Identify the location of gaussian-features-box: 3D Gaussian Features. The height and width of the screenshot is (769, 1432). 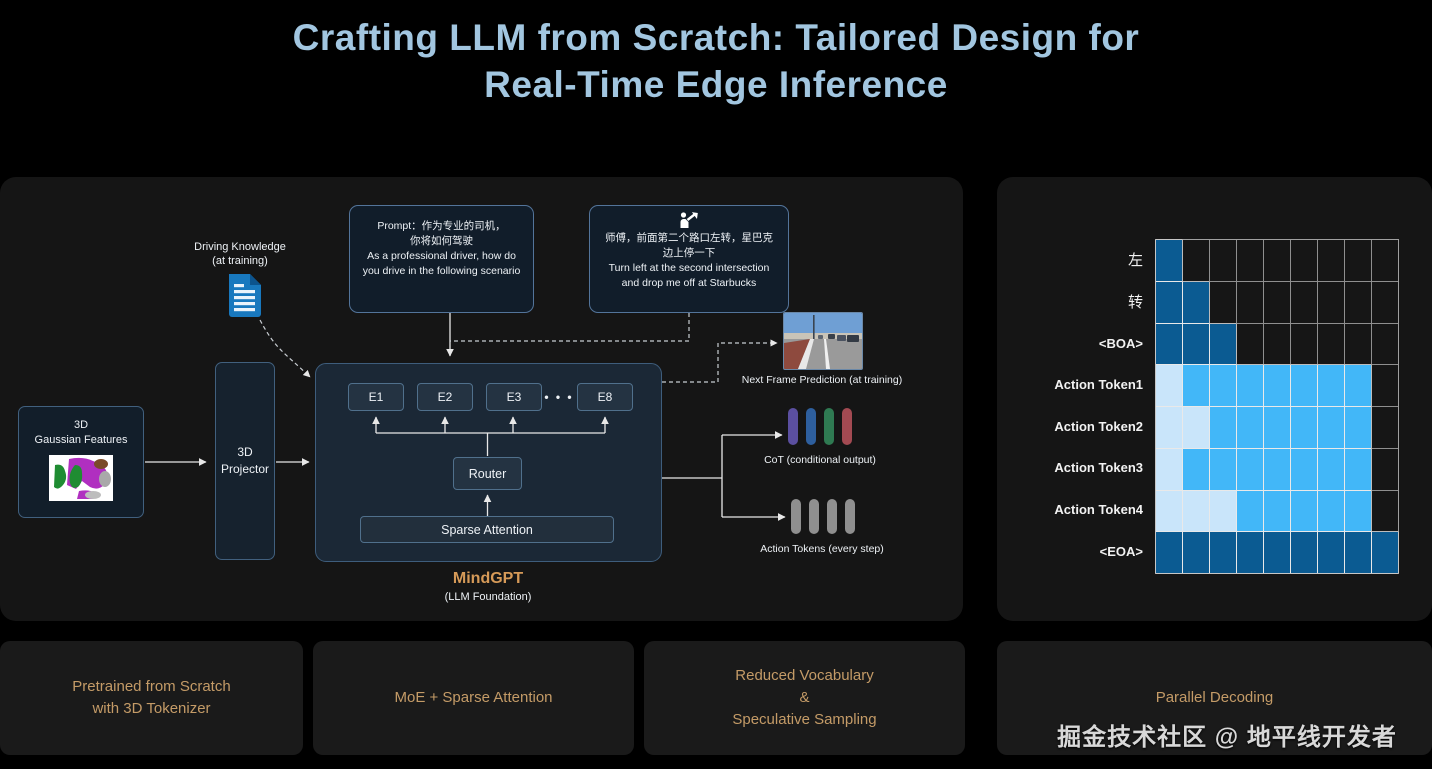
(81, 462).